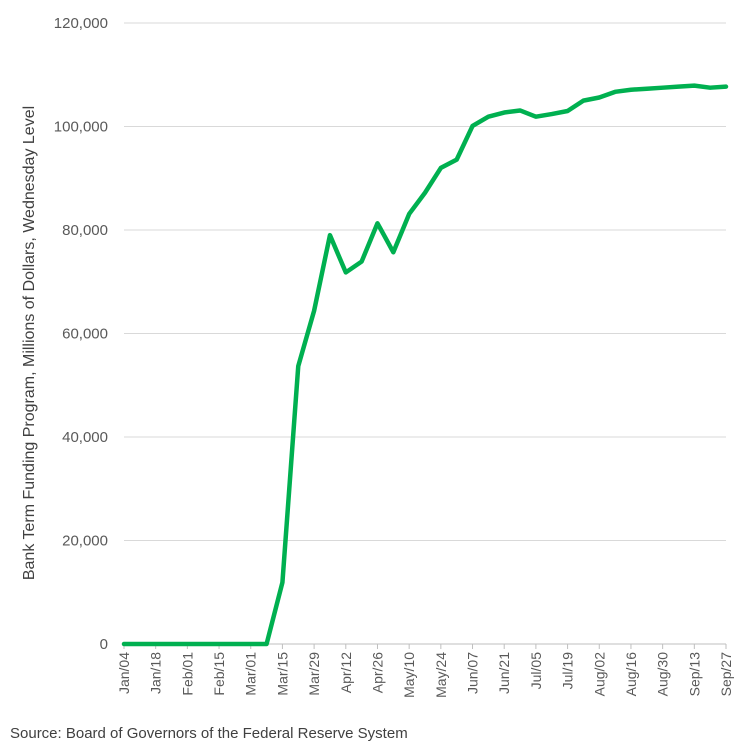 The width and height of the screenshot is (750, 751). Describe the element at coordinates (81, 127) in the screenshot. I see `y-tick-label: 100,000` at that location.